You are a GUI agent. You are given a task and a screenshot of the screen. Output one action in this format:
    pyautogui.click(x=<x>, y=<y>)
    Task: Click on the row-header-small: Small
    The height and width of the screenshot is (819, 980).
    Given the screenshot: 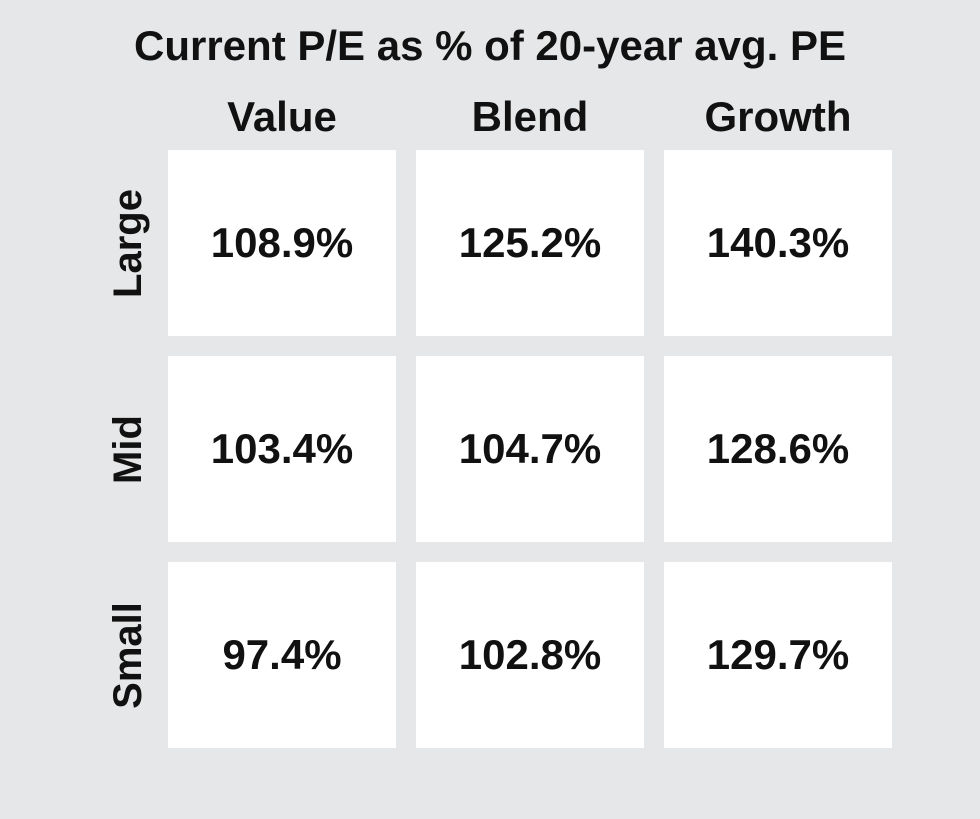 What is the action you would take?
    pyautogui.click(x=127, y=655)
    